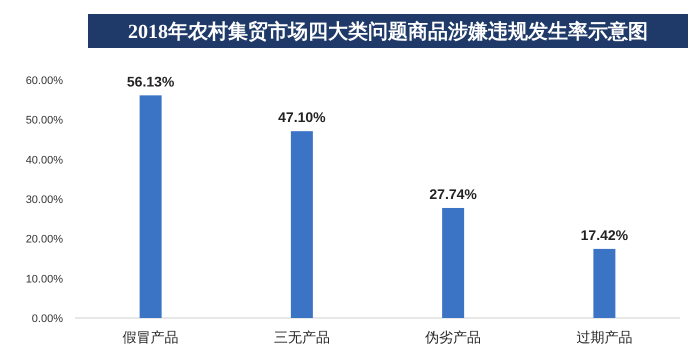 The image size is (700, 350). Describe the element at coordinates (453, 194) in the screenshot. I see `data-label: 27.74%` at that location.